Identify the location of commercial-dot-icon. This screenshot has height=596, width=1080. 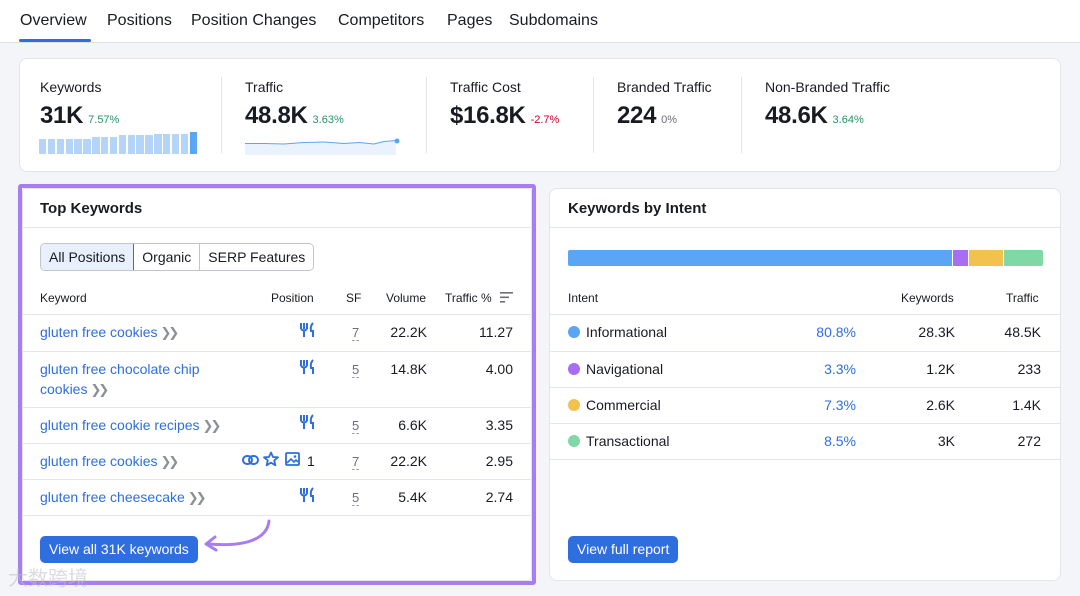
(574, 405).